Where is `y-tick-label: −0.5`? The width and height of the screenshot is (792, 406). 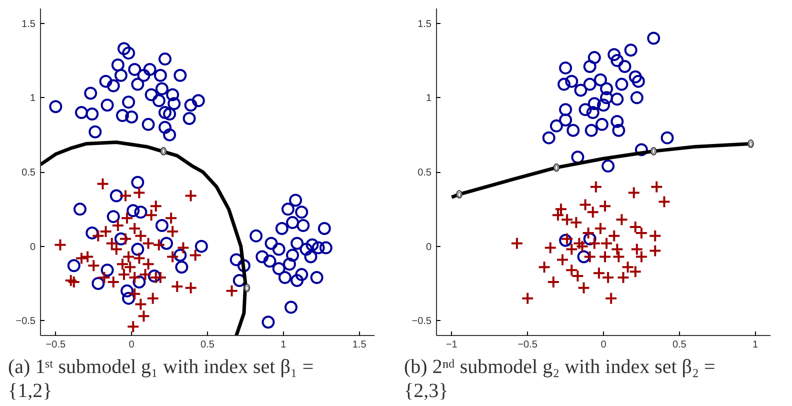
y-tick-label: −0.5 is located at coordinates (422, 322).